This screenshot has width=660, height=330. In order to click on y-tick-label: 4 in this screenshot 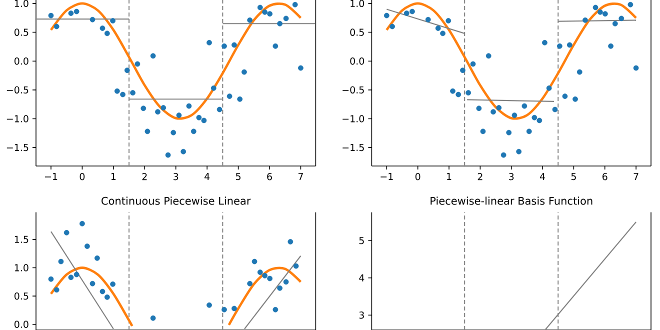, I will do `click(361, 278)`.